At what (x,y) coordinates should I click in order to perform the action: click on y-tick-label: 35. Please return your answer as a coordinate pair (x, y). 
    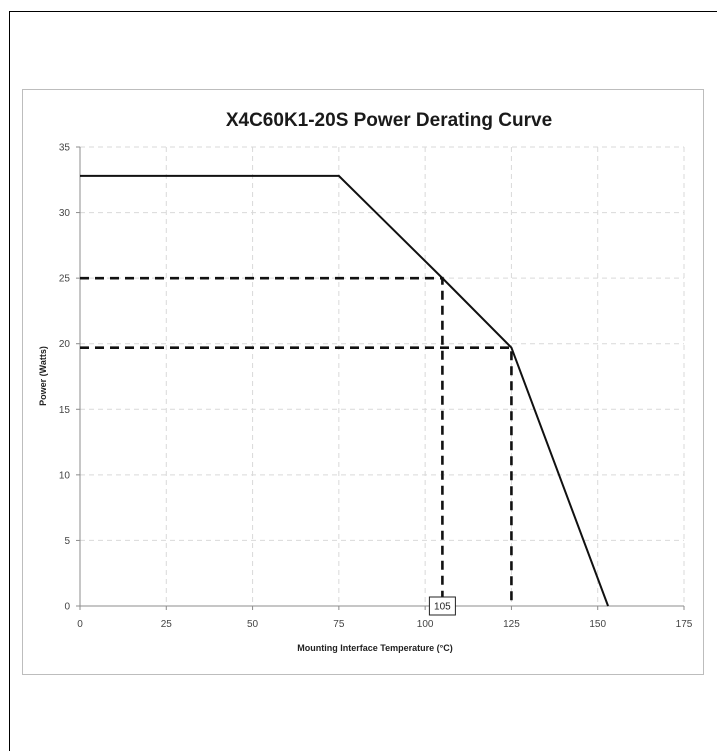
    Looking at the image, I should click on (65, 148).